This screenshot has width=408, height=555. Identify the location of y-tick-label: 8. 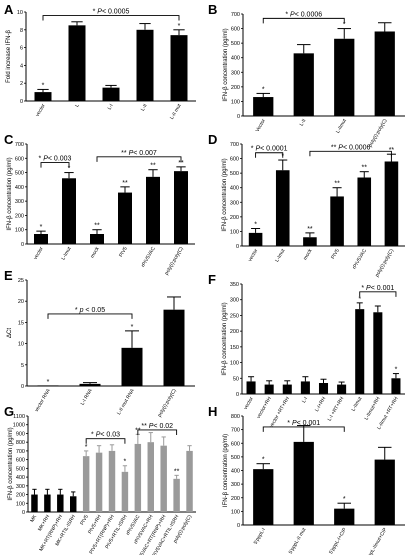
(21, 31).